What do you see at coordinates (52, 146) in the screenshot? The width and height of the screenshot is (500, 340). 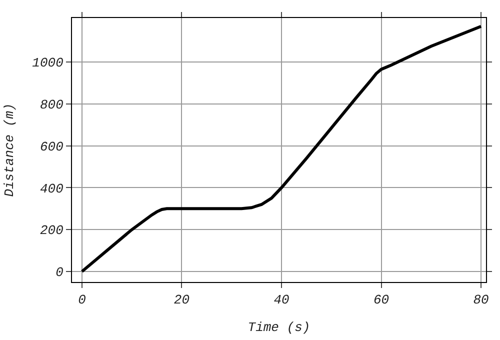 I see `y-tick-label: 600` at bounding box center [52, 146].